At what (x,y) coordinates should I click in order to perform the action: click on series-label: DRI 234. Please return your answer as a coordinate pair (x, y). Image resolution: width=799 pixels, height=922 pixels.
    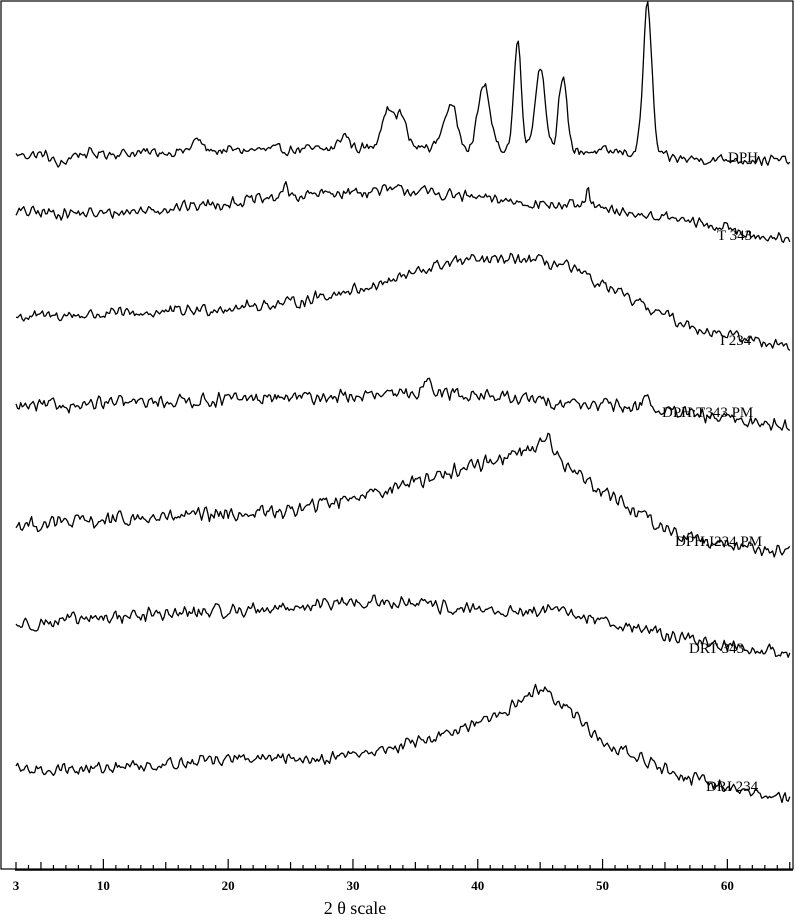
    Looking at the image, I should click on (732, 787).